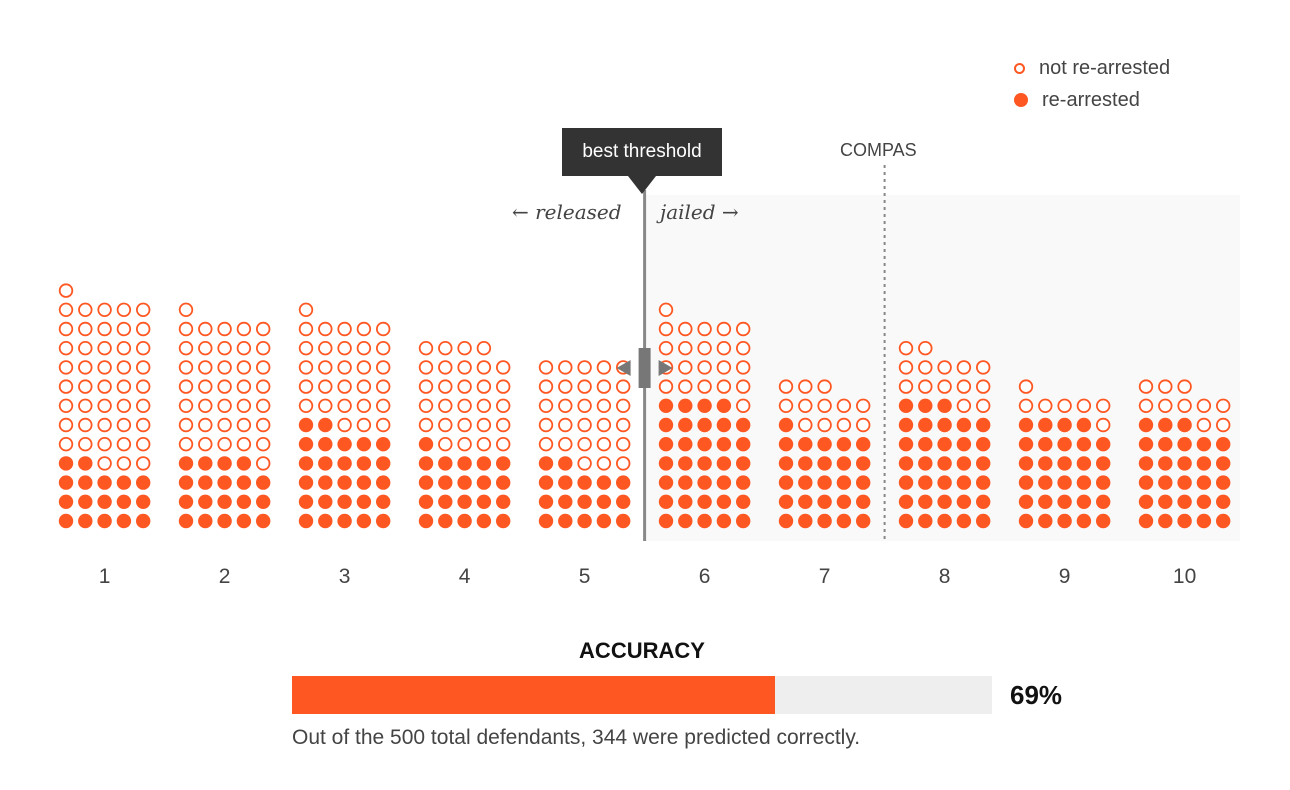  What do you see at coordinates (644, 368) in the screenshot?
I see `threshold-handle` at bounding box center [644, 368].